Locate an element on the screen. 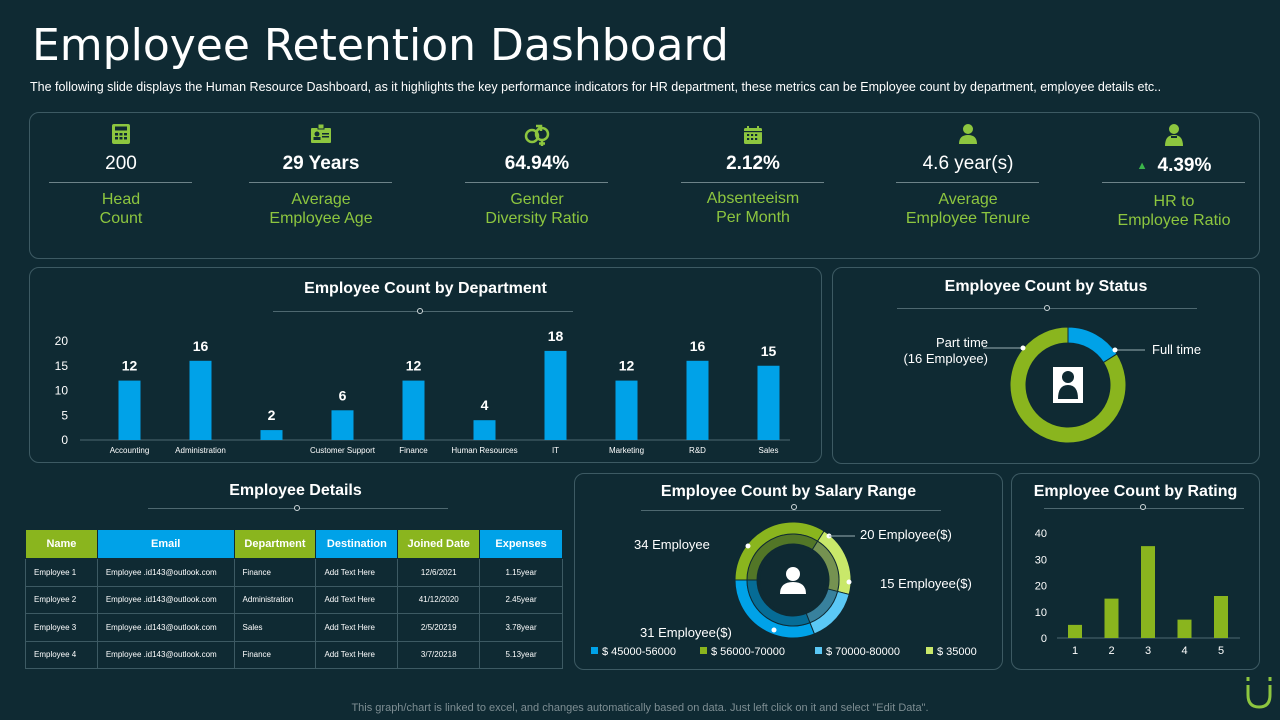 Image resolution: width=1280 pixels, height=720 pixels. kpi-average-tenure: 4.6 year(s) Average Employee Tenure is located at coordinates (968, 183).